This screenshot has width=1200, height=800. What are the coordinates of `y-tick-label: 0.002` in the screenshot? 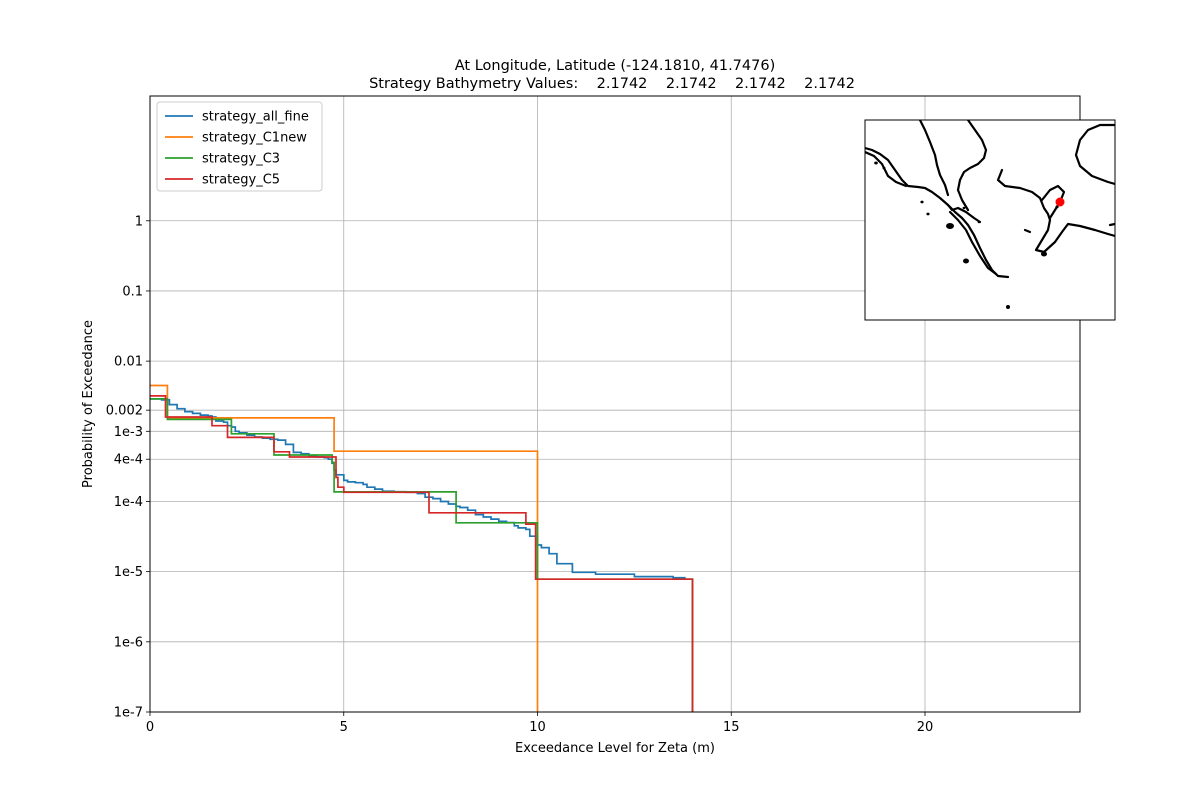 It's located at (124, 411).